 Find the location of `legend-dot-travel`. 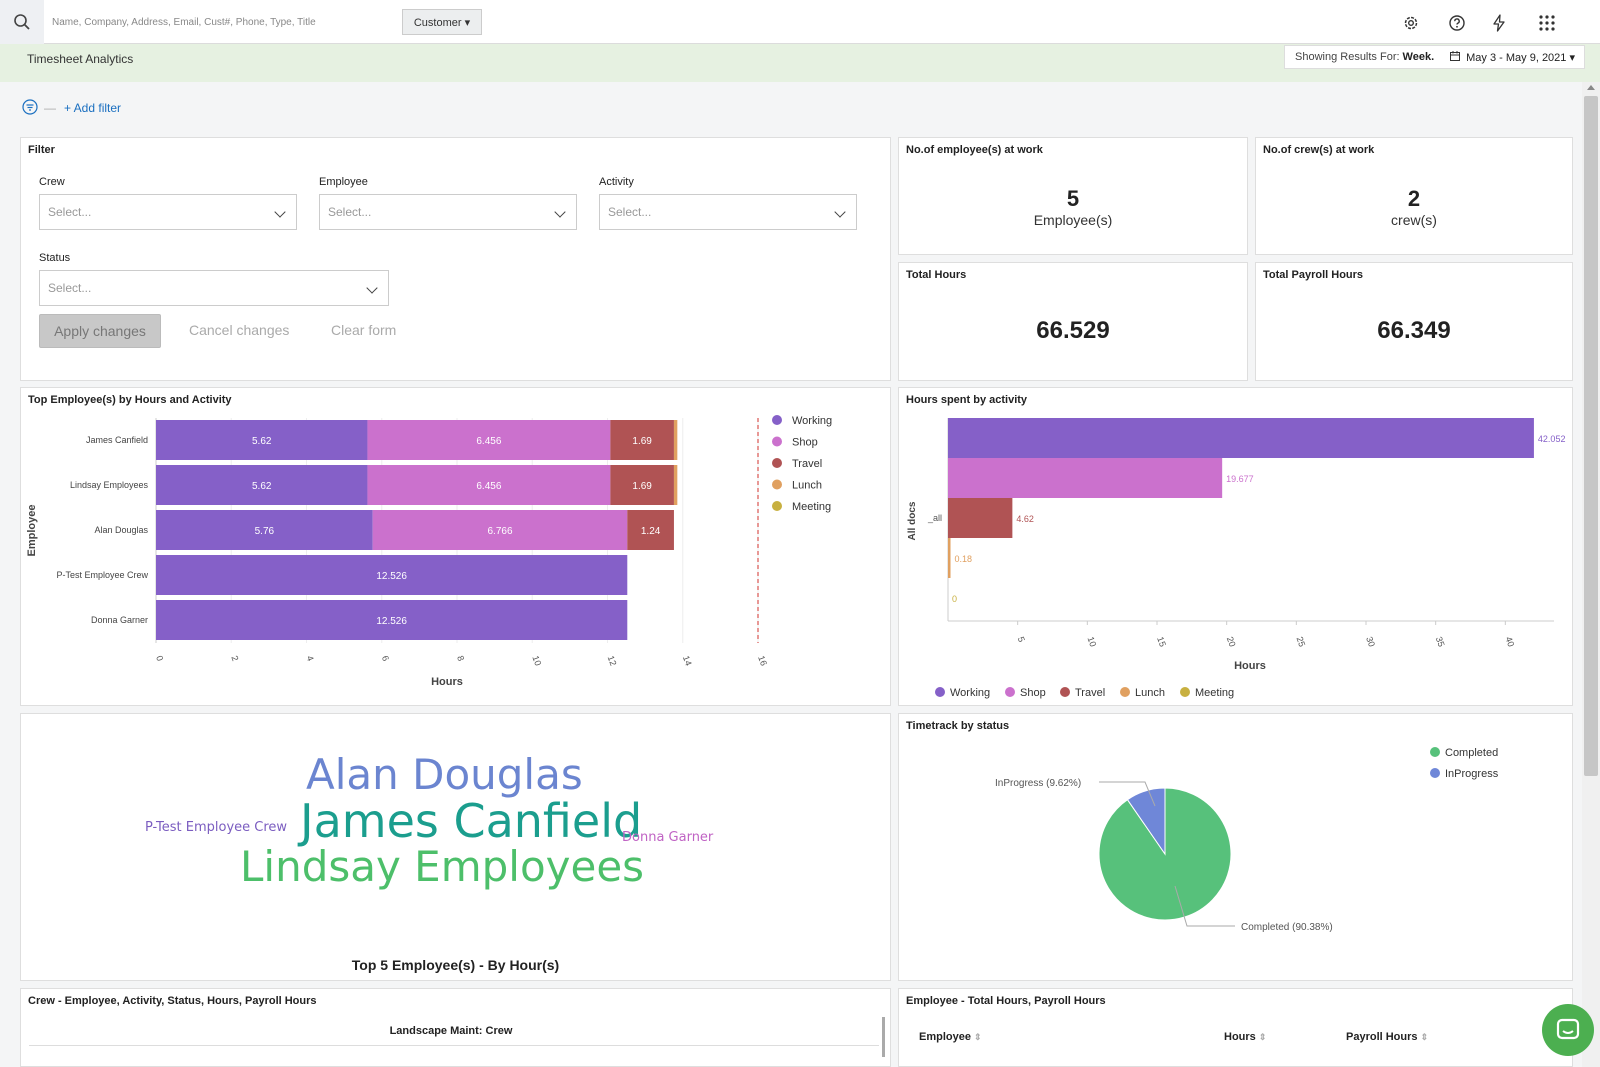

legend-dot-travel is located at coordinates (777, 463).